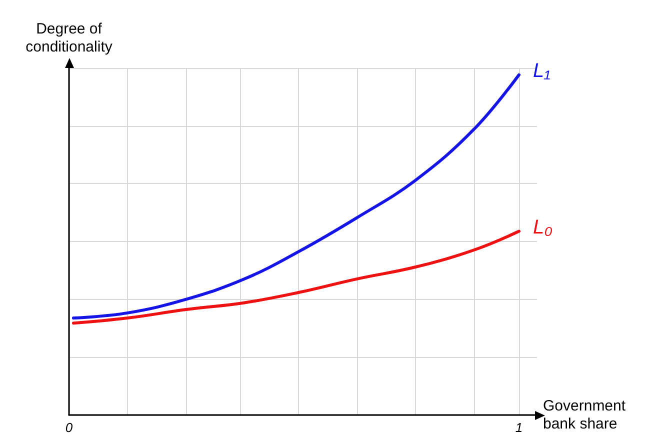  I want to click on series-label: L₁, so click(541, 71).